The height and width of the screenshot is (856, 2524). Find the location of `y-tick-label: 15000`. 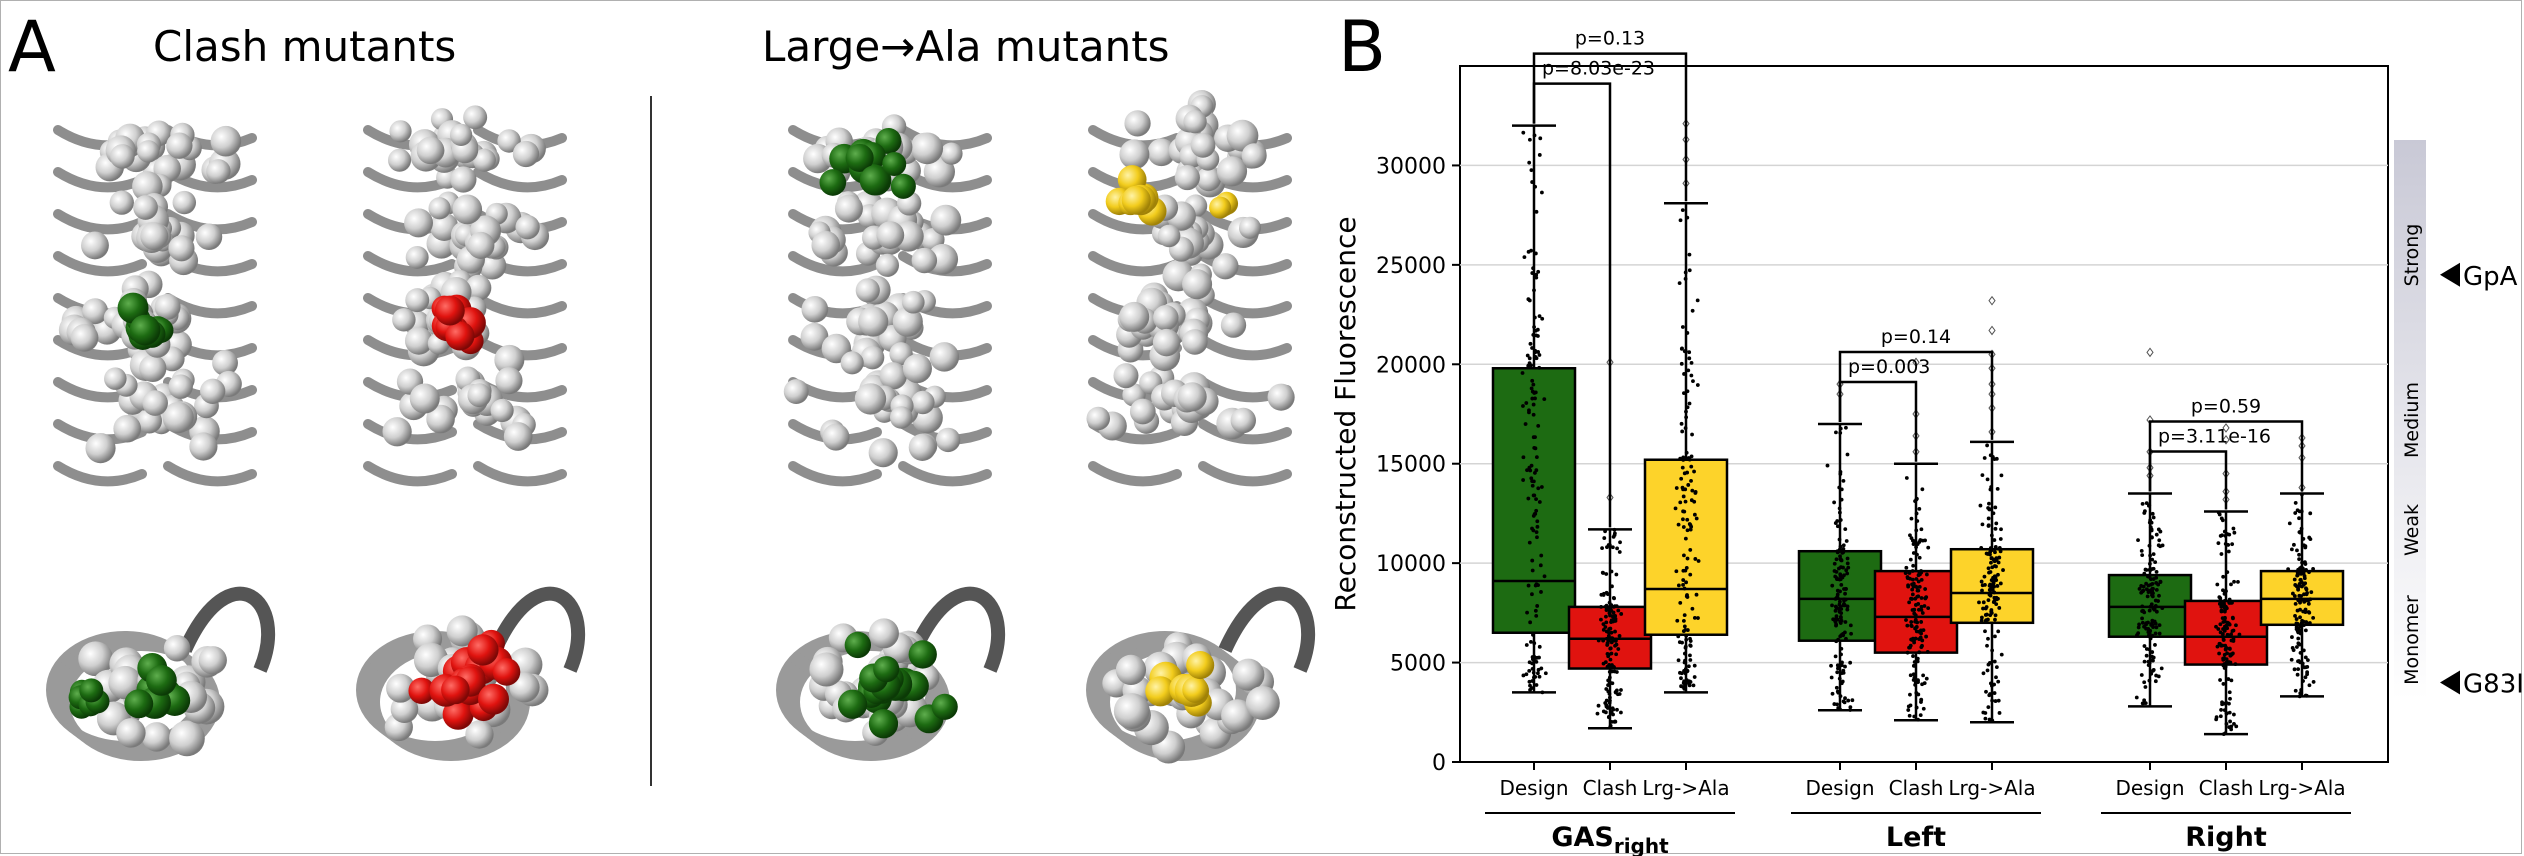

y-tick-label: 15000 is located at coordinates (1411, 465).